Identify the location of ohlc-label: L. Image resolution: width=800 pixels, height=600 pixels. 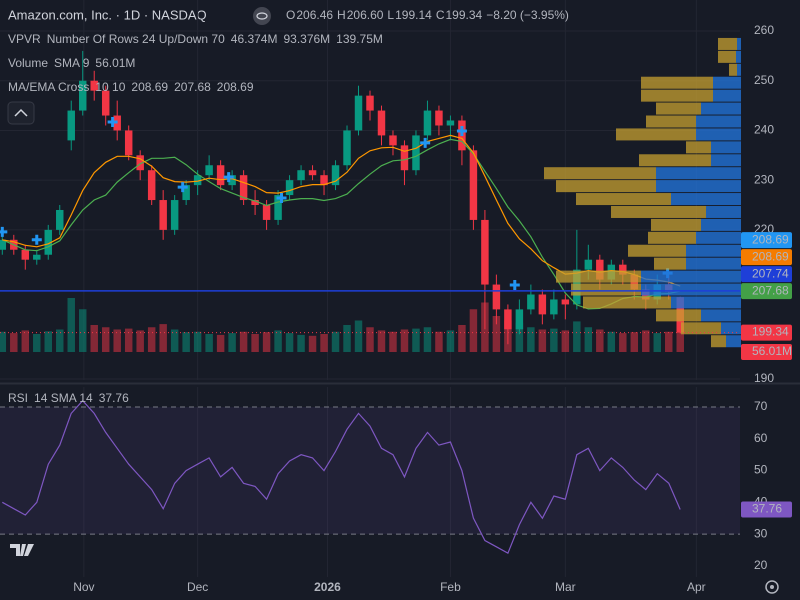
(390, 15).